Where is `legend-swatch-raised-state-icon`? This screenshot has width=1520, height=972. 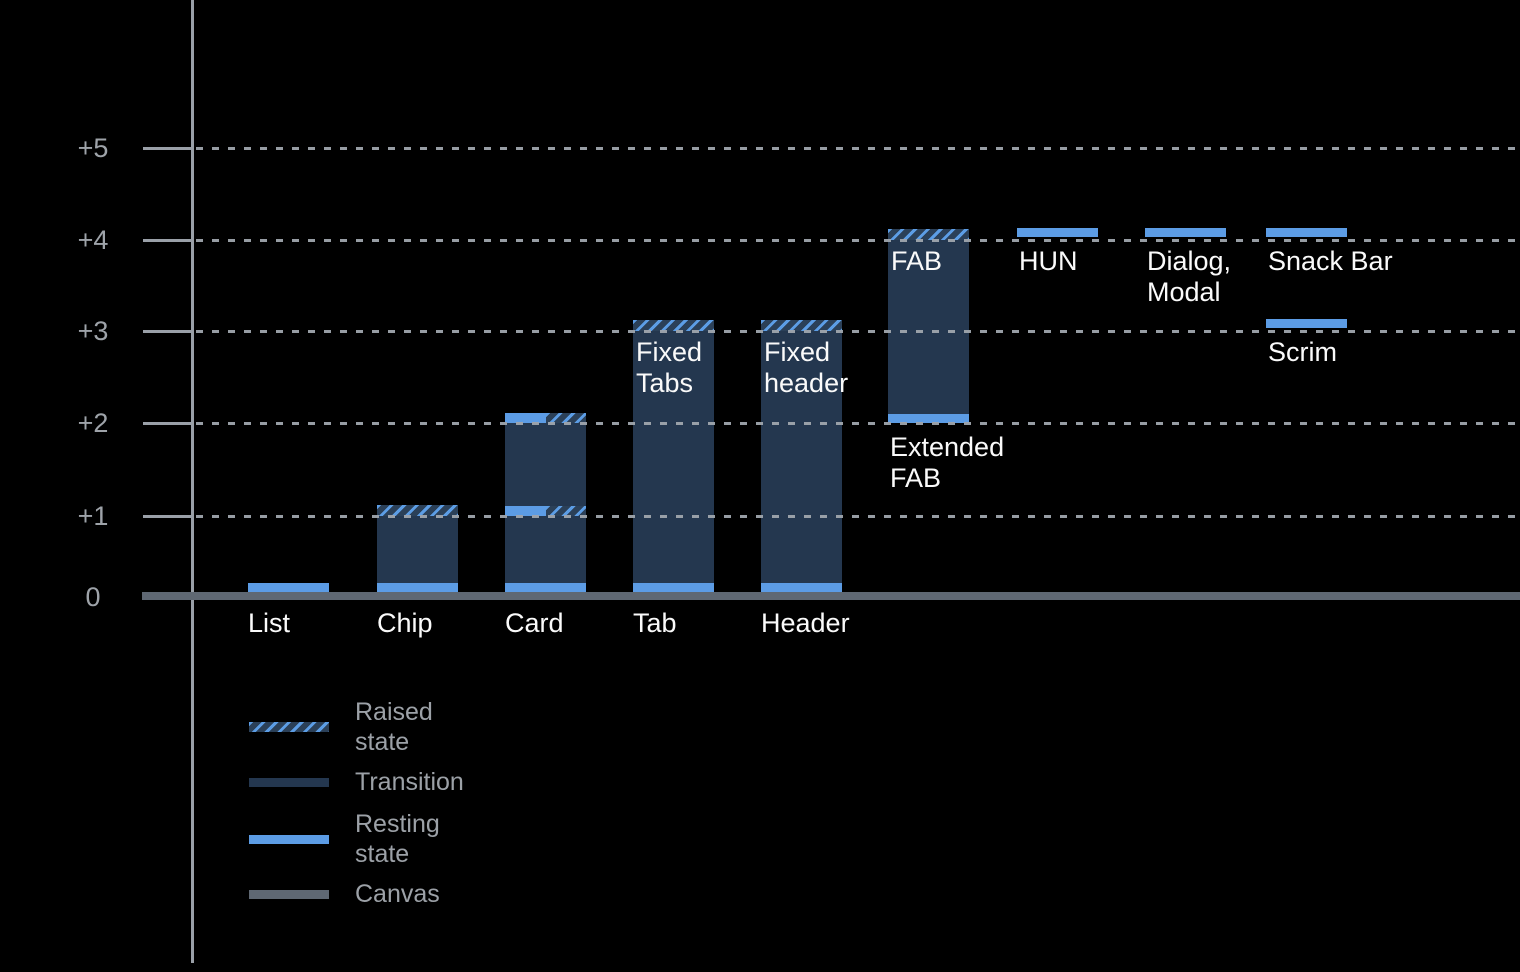
legend-swatch-raised-state-icon is located at coordinates (289, 727).